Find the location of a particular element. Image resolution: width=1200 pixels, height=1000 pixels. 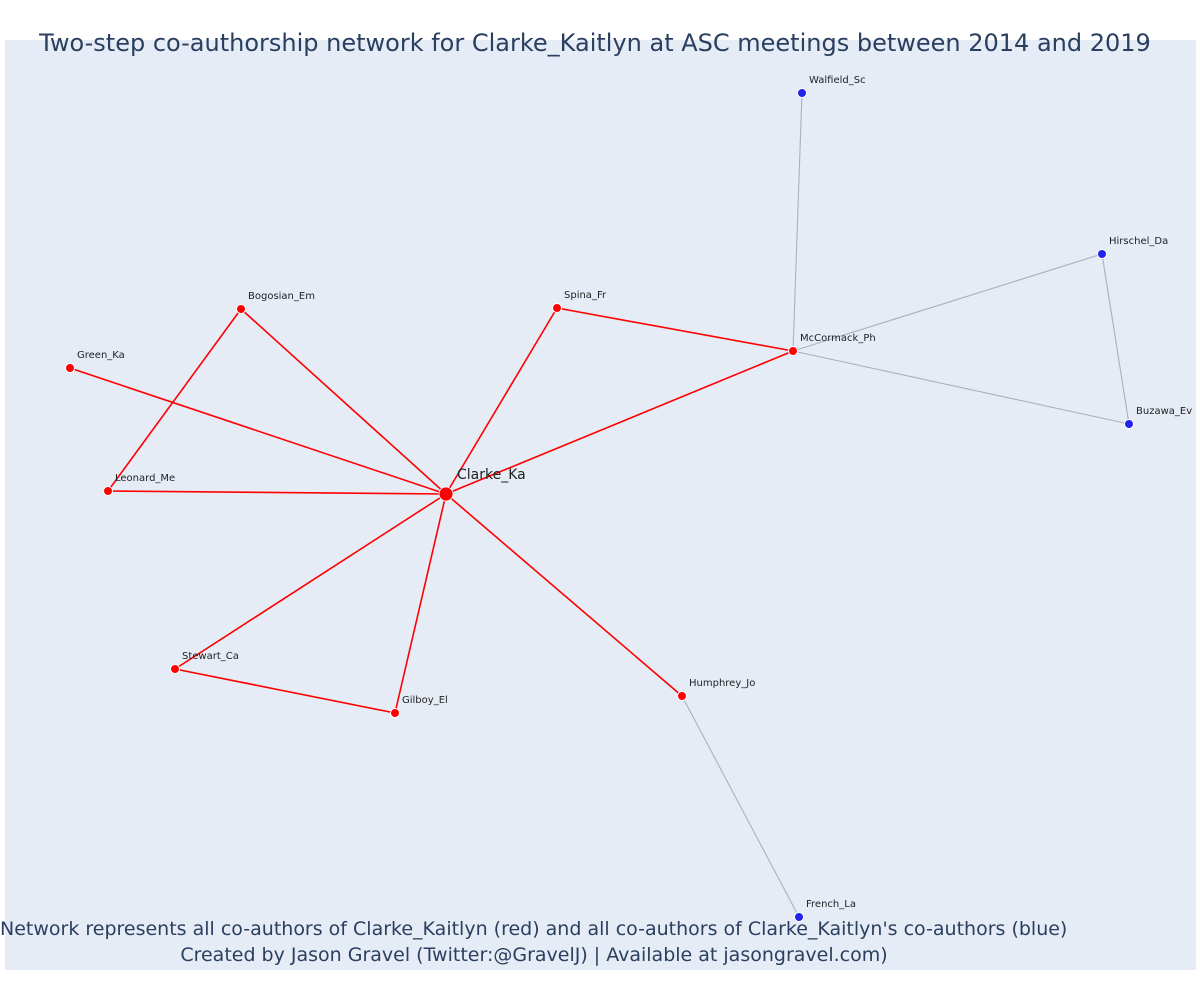

edge-Stewart_Ca-Gilboy_El is located at coordinates (285, 691).